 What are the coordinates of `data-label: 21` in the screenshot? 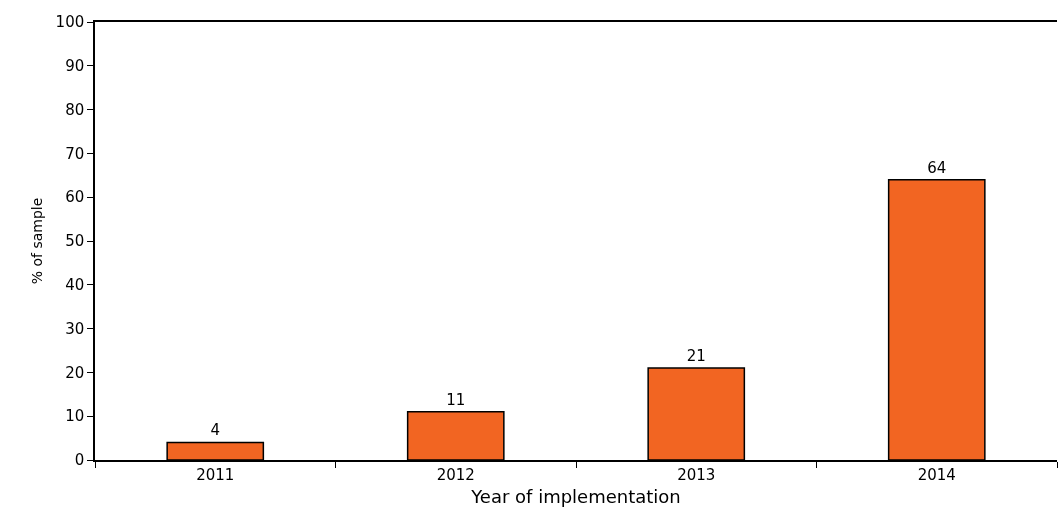 It's located at (696, 356).